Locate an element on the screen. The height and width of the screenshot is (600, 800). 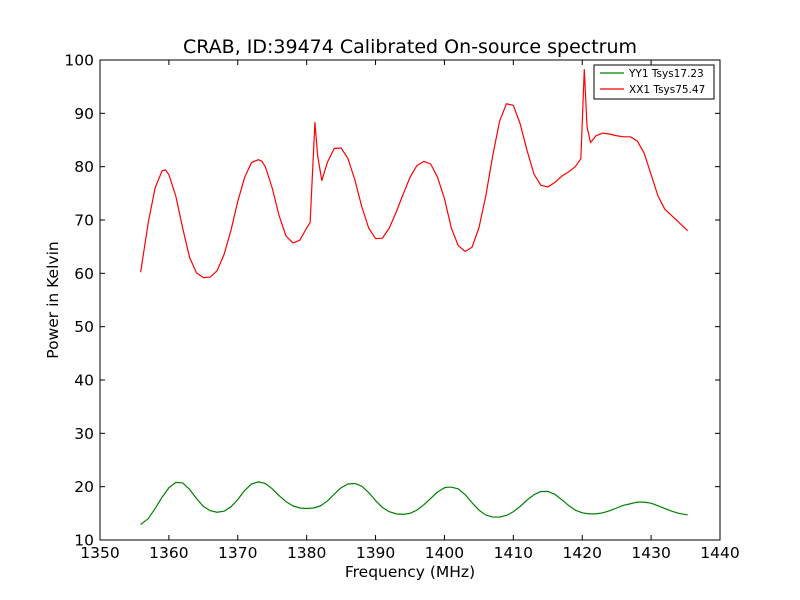
y-tick-label: 50 is located at coordinates (84, 327).